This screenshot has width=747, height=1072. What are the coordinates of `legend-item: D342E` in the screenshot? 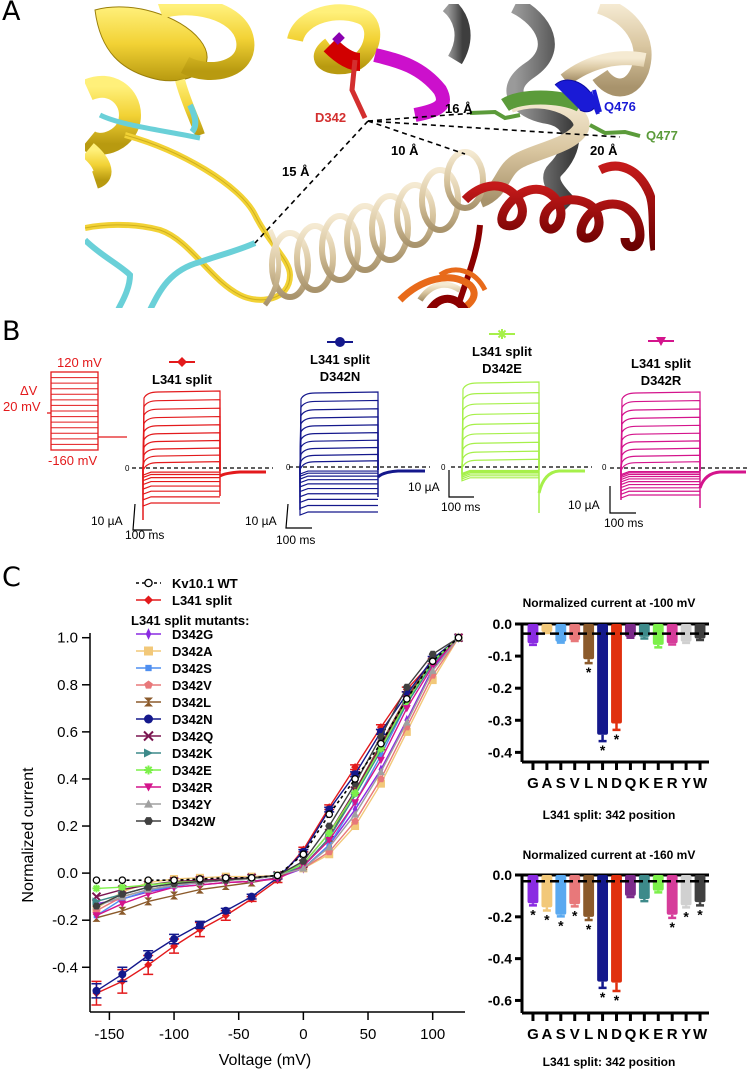 It's located at (174, 770).